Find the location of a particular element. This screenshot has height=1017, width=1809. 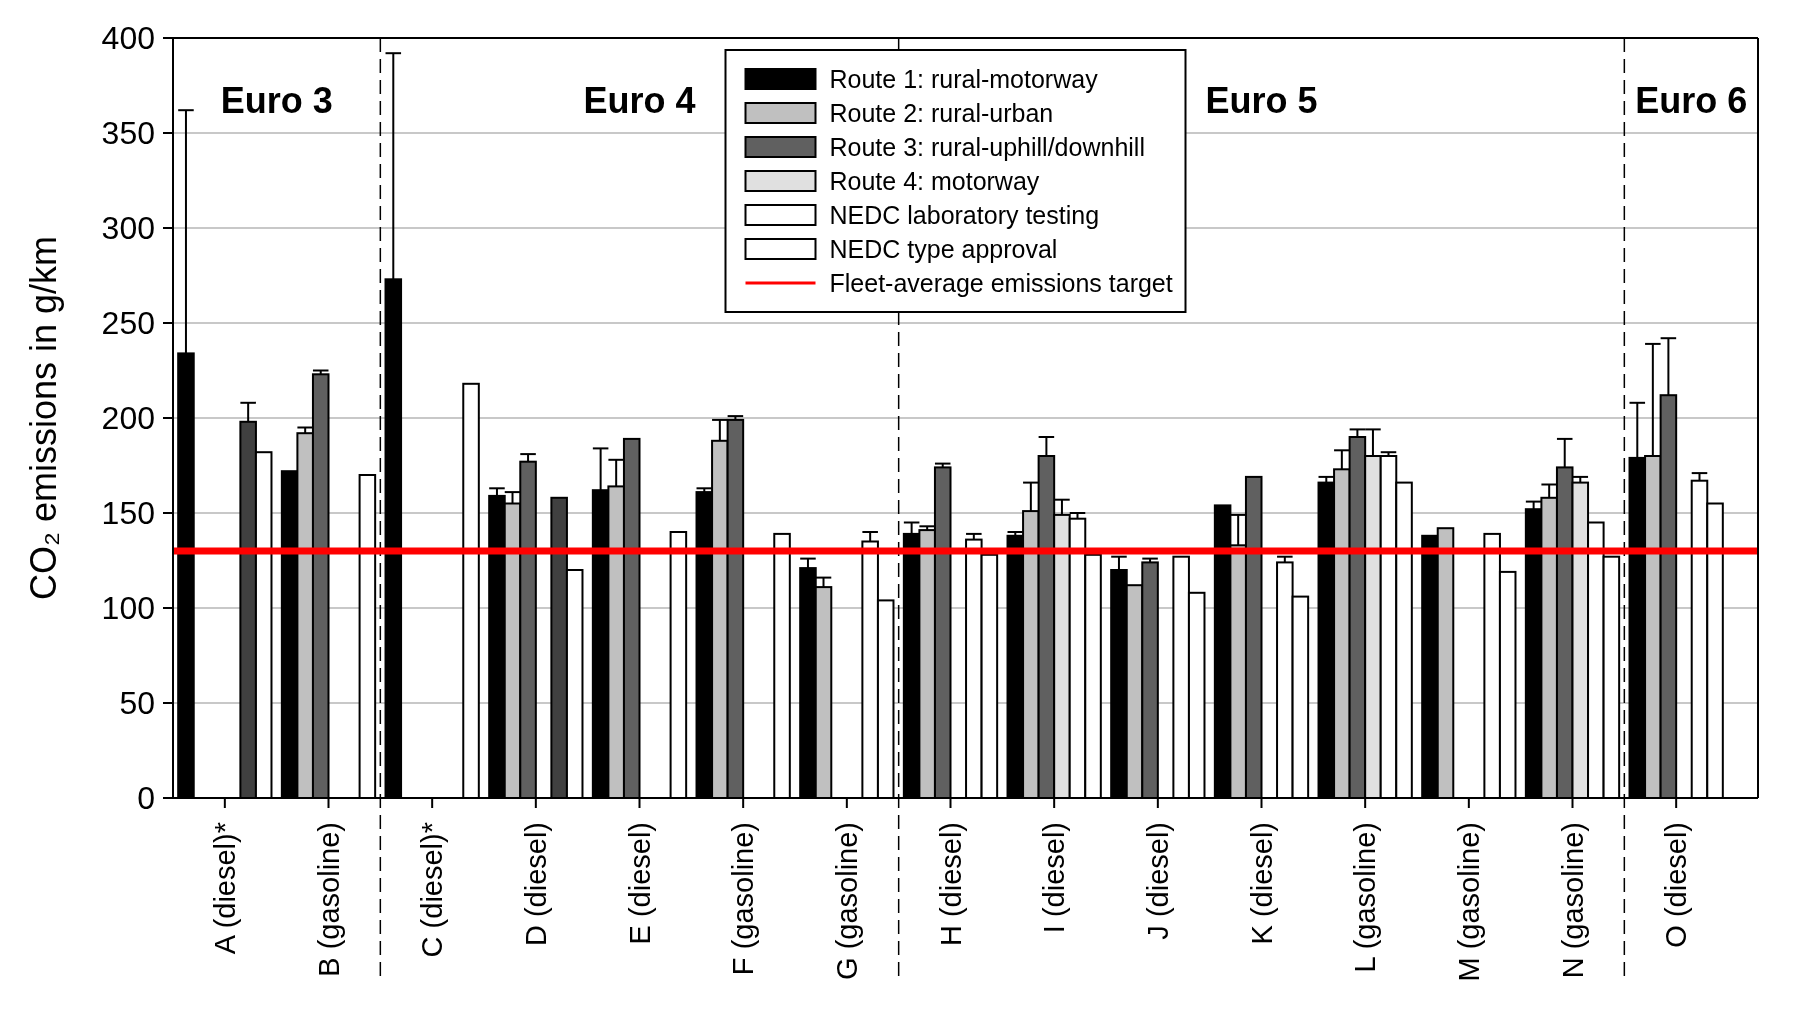

legend-label: Fleet-average emissions target is located at coordinates (1001, 282).